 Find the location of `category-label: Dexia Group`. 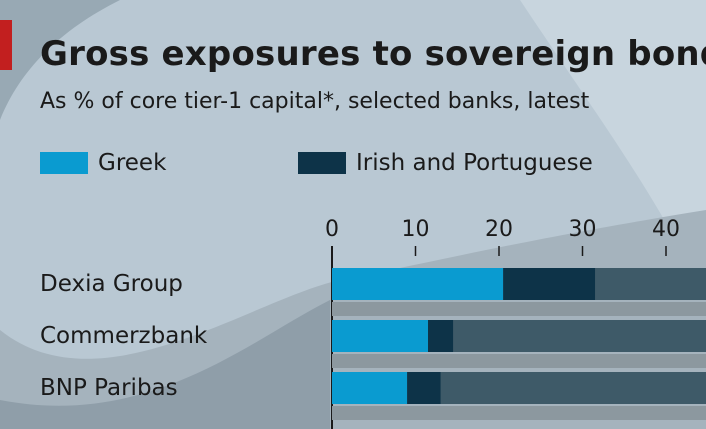

category-label: Dexia Group is located at coordinates (111, 284).